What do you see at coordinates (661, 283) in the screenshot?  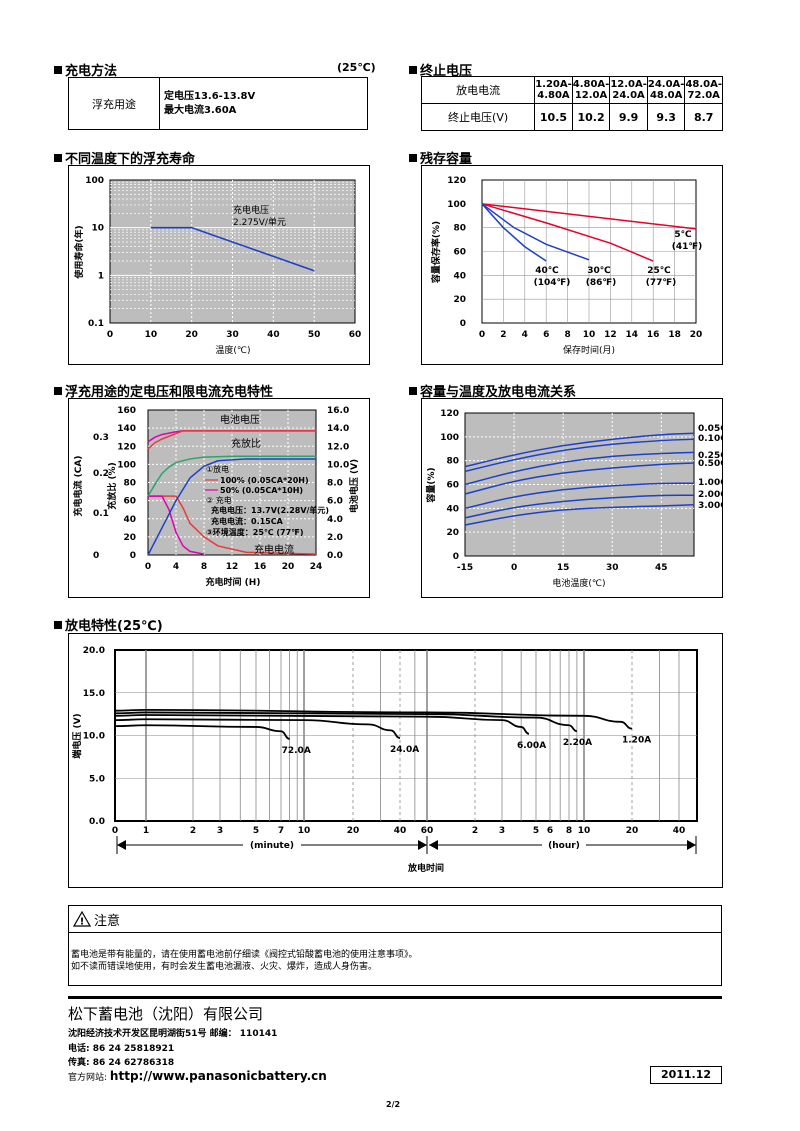 I see `ret-label-25f: (77℉)` at bounding box center [661, 283].